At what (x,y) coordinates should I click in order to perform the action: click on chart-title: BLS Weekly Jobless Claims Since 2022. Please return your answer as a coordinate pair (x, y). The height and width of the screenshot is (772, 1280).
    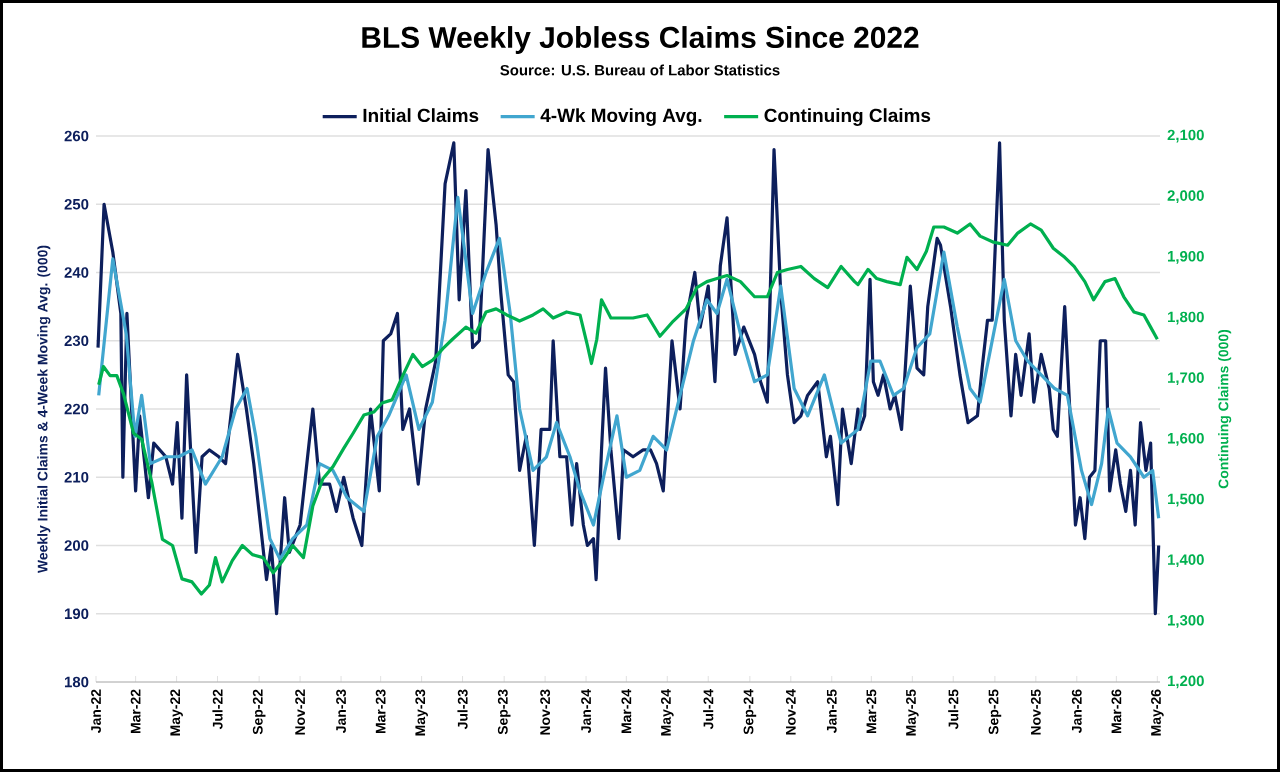
    Looking at the image, I should click on (640, 40).